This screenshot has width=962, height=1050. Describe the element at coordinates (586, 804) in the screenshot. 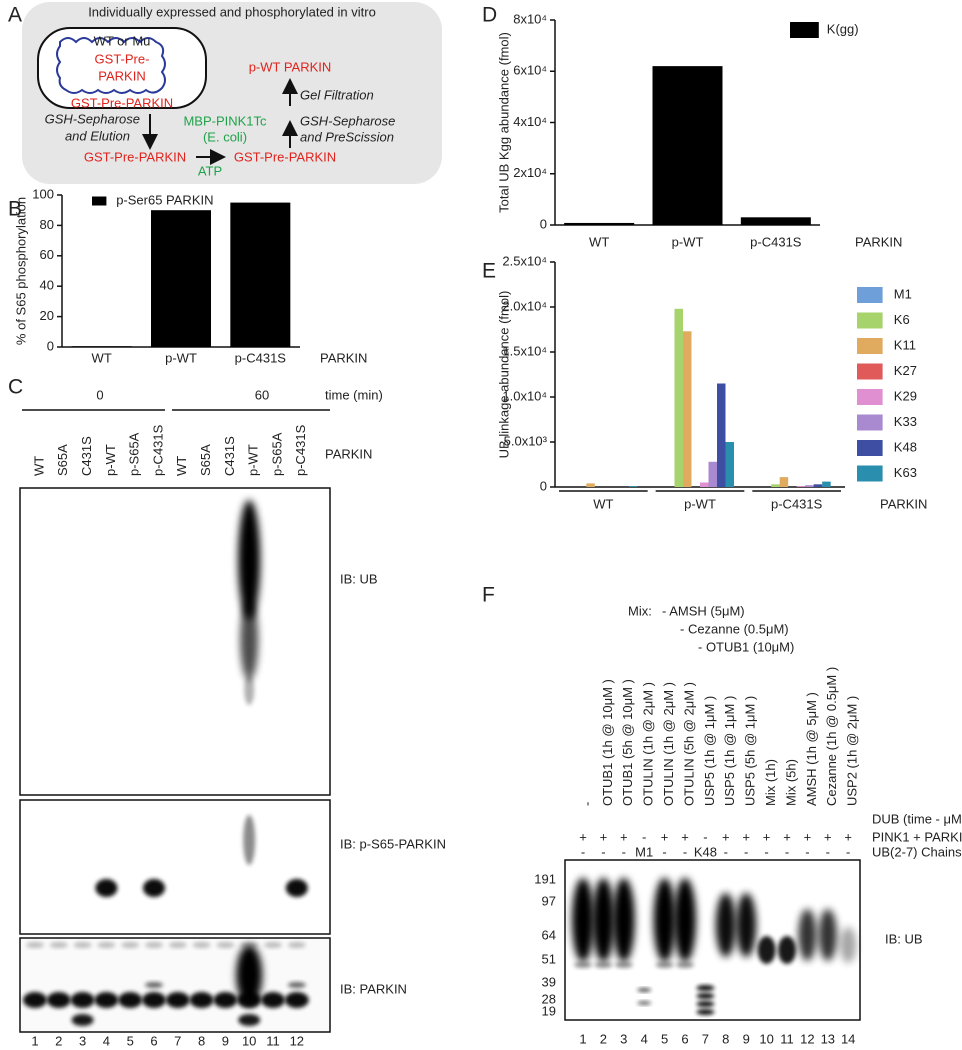

I see `lane-label: -` at that location.